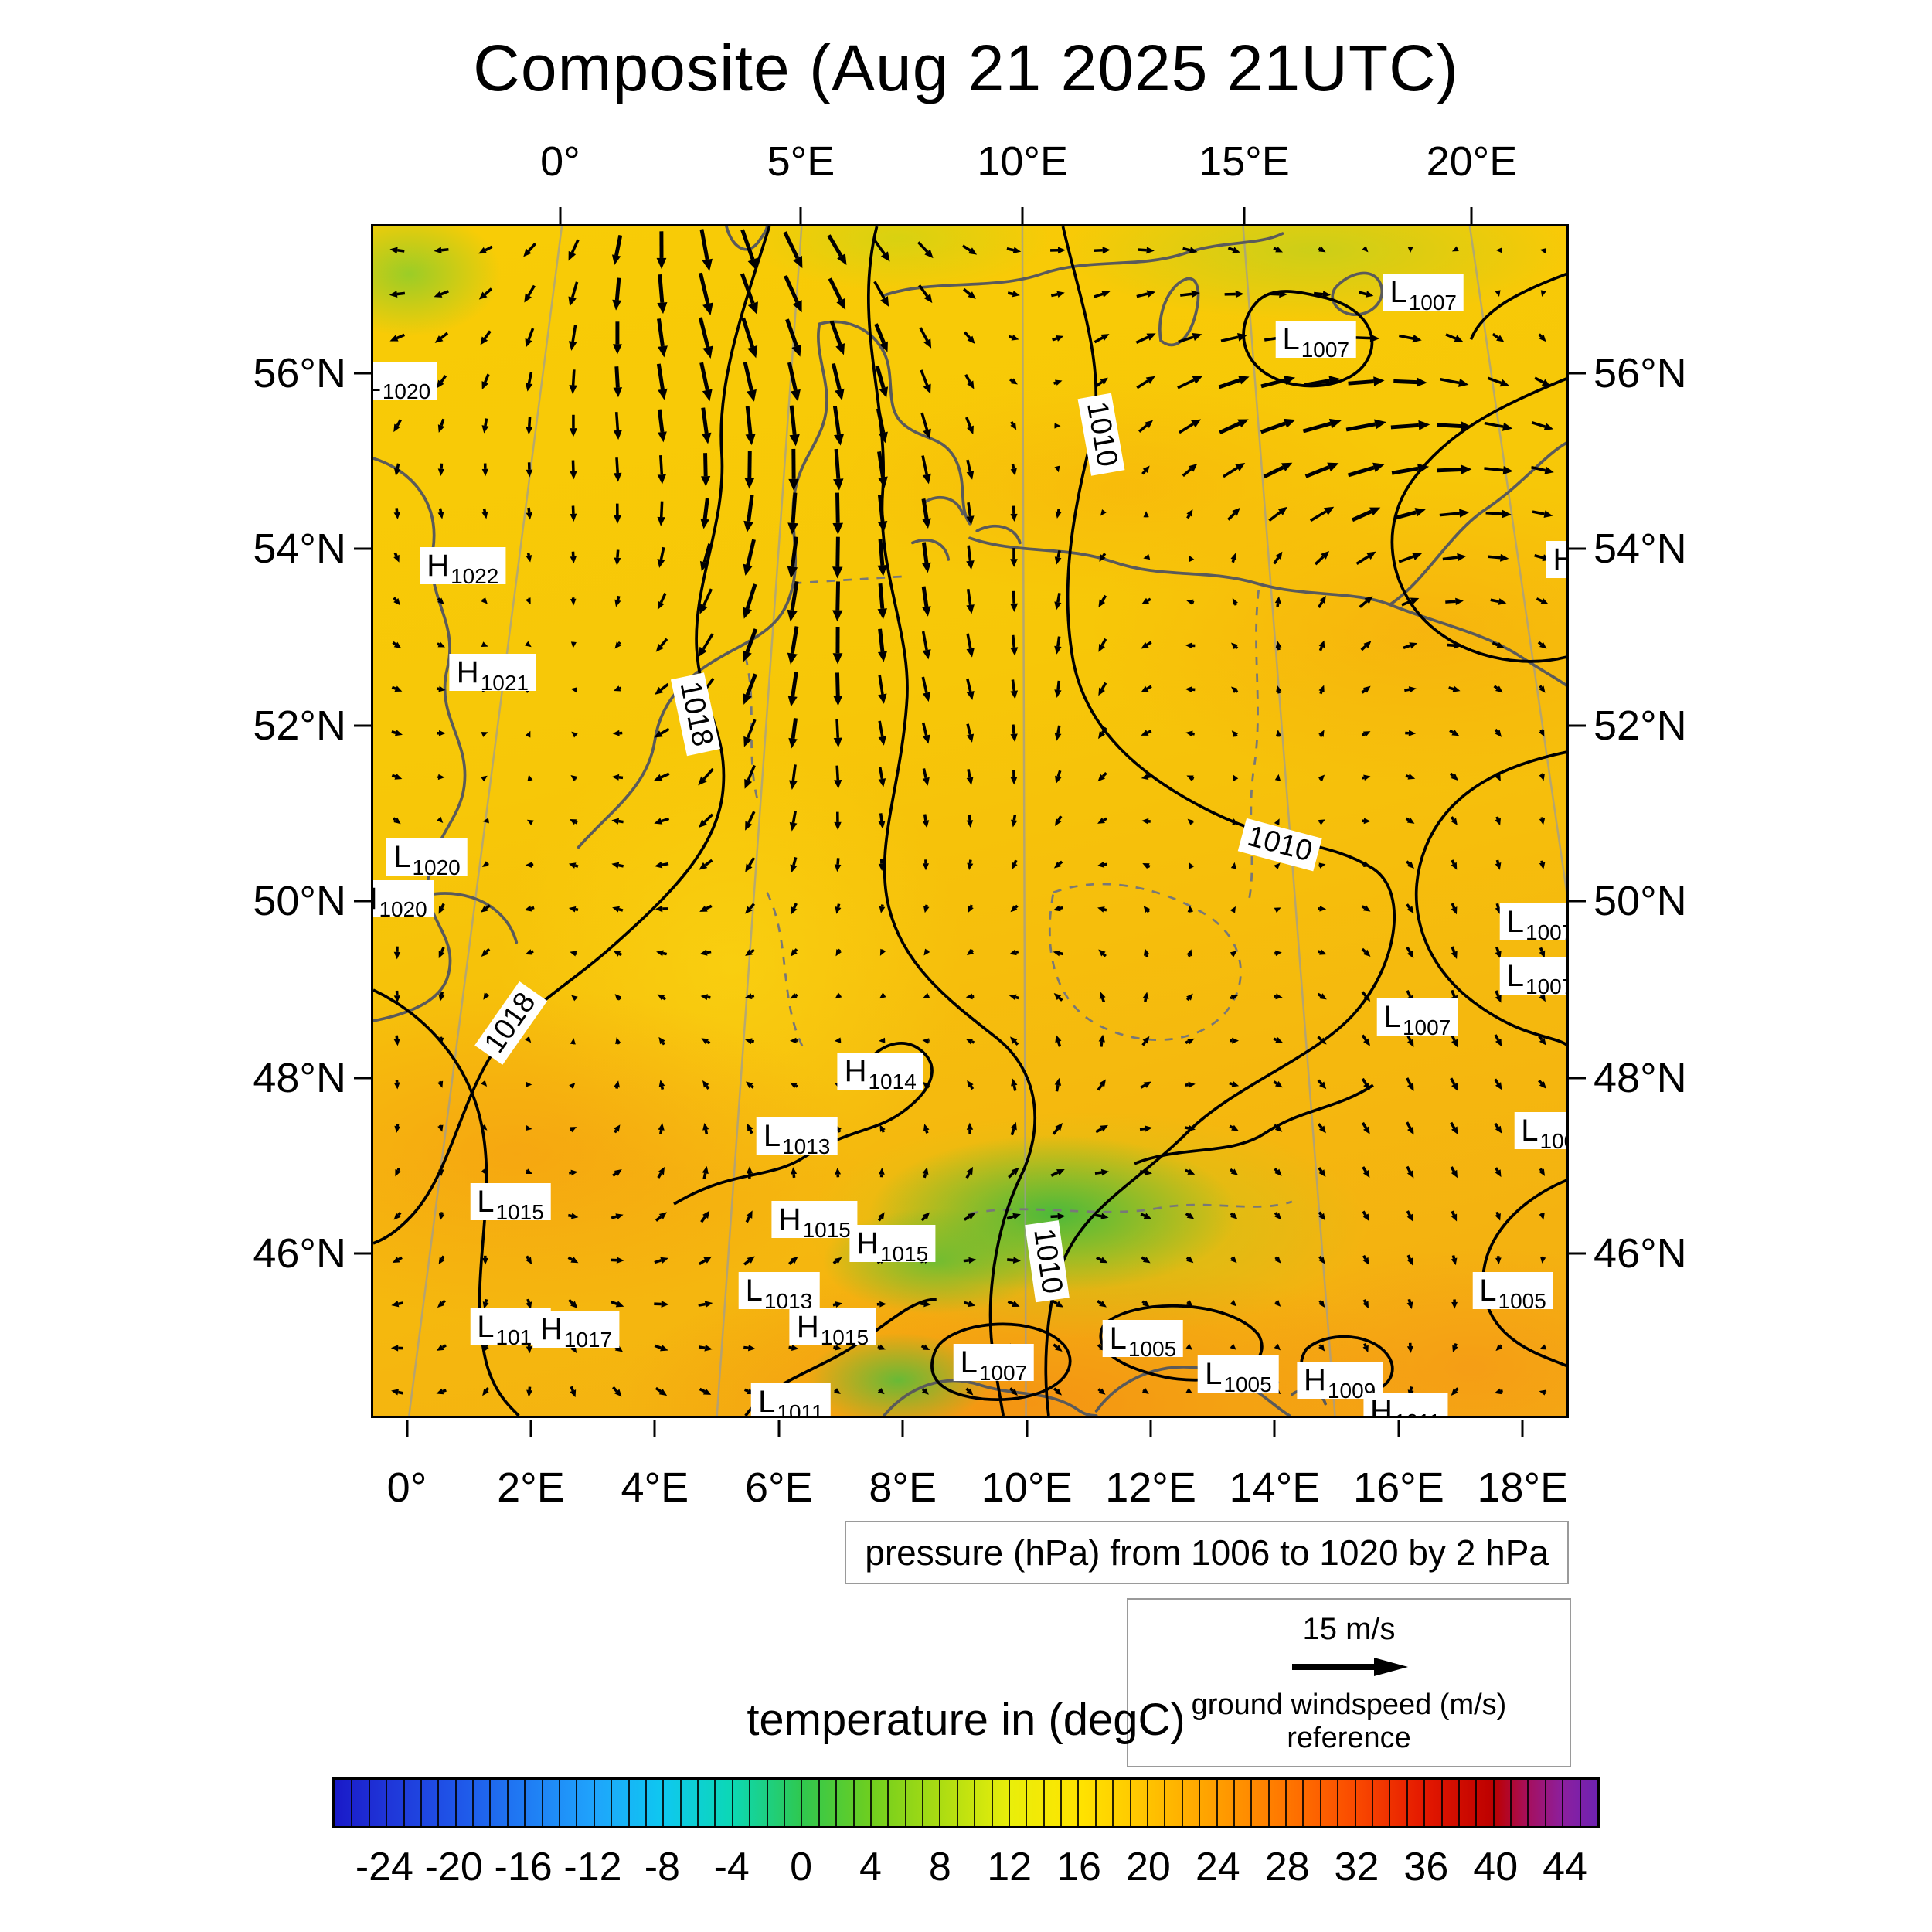 This screenshot has width=1932, height=1932. What do you see at coordinates (300, 1077) in the screenshot?
I see `axis-tick-label: 48°N` at bounding box center [300, 1077].